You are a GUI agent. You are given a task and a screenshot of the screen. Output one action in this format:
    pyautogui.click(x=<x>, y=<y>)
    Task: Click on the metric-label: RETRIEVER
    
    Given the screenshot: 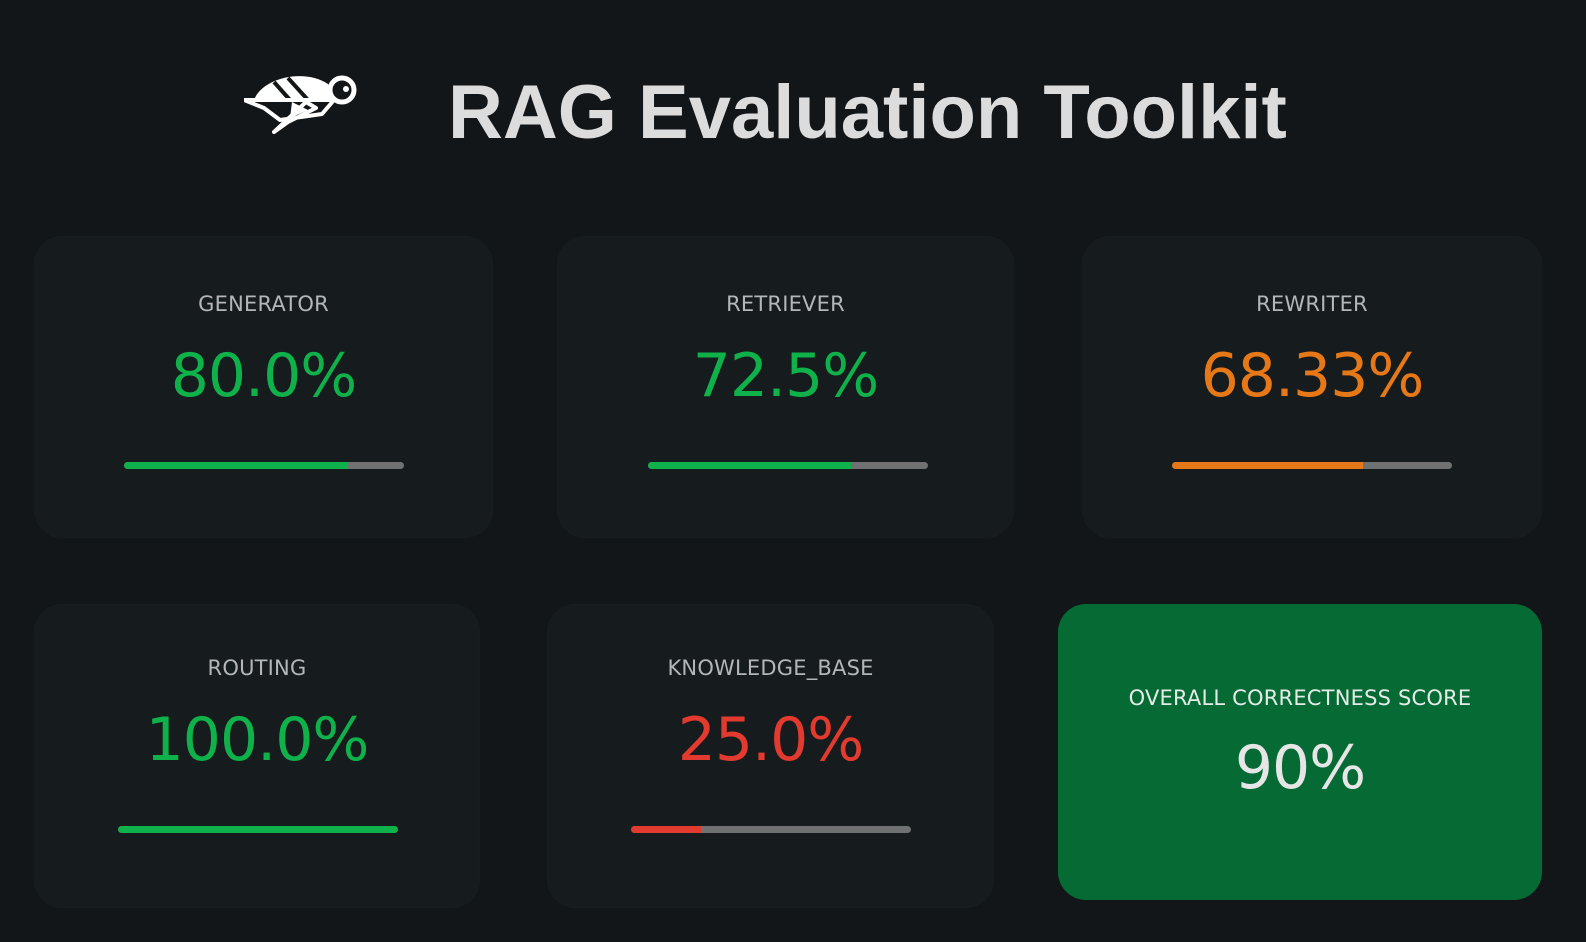 What is the action you would take?
    pyautogui.click(x=785, y=304)
    